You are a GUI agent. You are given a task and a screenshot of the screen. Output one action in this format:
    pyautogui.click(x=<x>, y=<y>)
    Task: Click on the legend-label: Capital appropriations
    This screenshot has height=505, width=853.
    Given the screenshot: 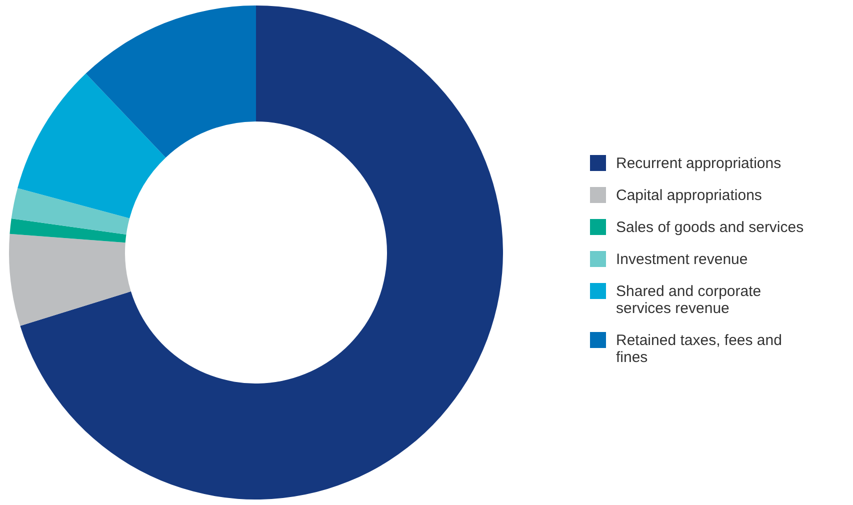 What is the action you would take?
    pyautogui.click(x=689, y=195)
    